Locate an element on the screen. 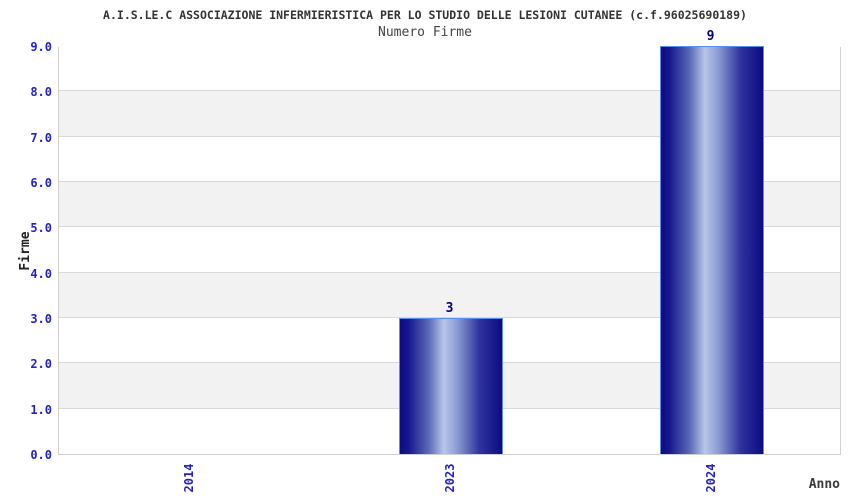  y-tick-label: 0.0 is located at coordinates (41, 455).